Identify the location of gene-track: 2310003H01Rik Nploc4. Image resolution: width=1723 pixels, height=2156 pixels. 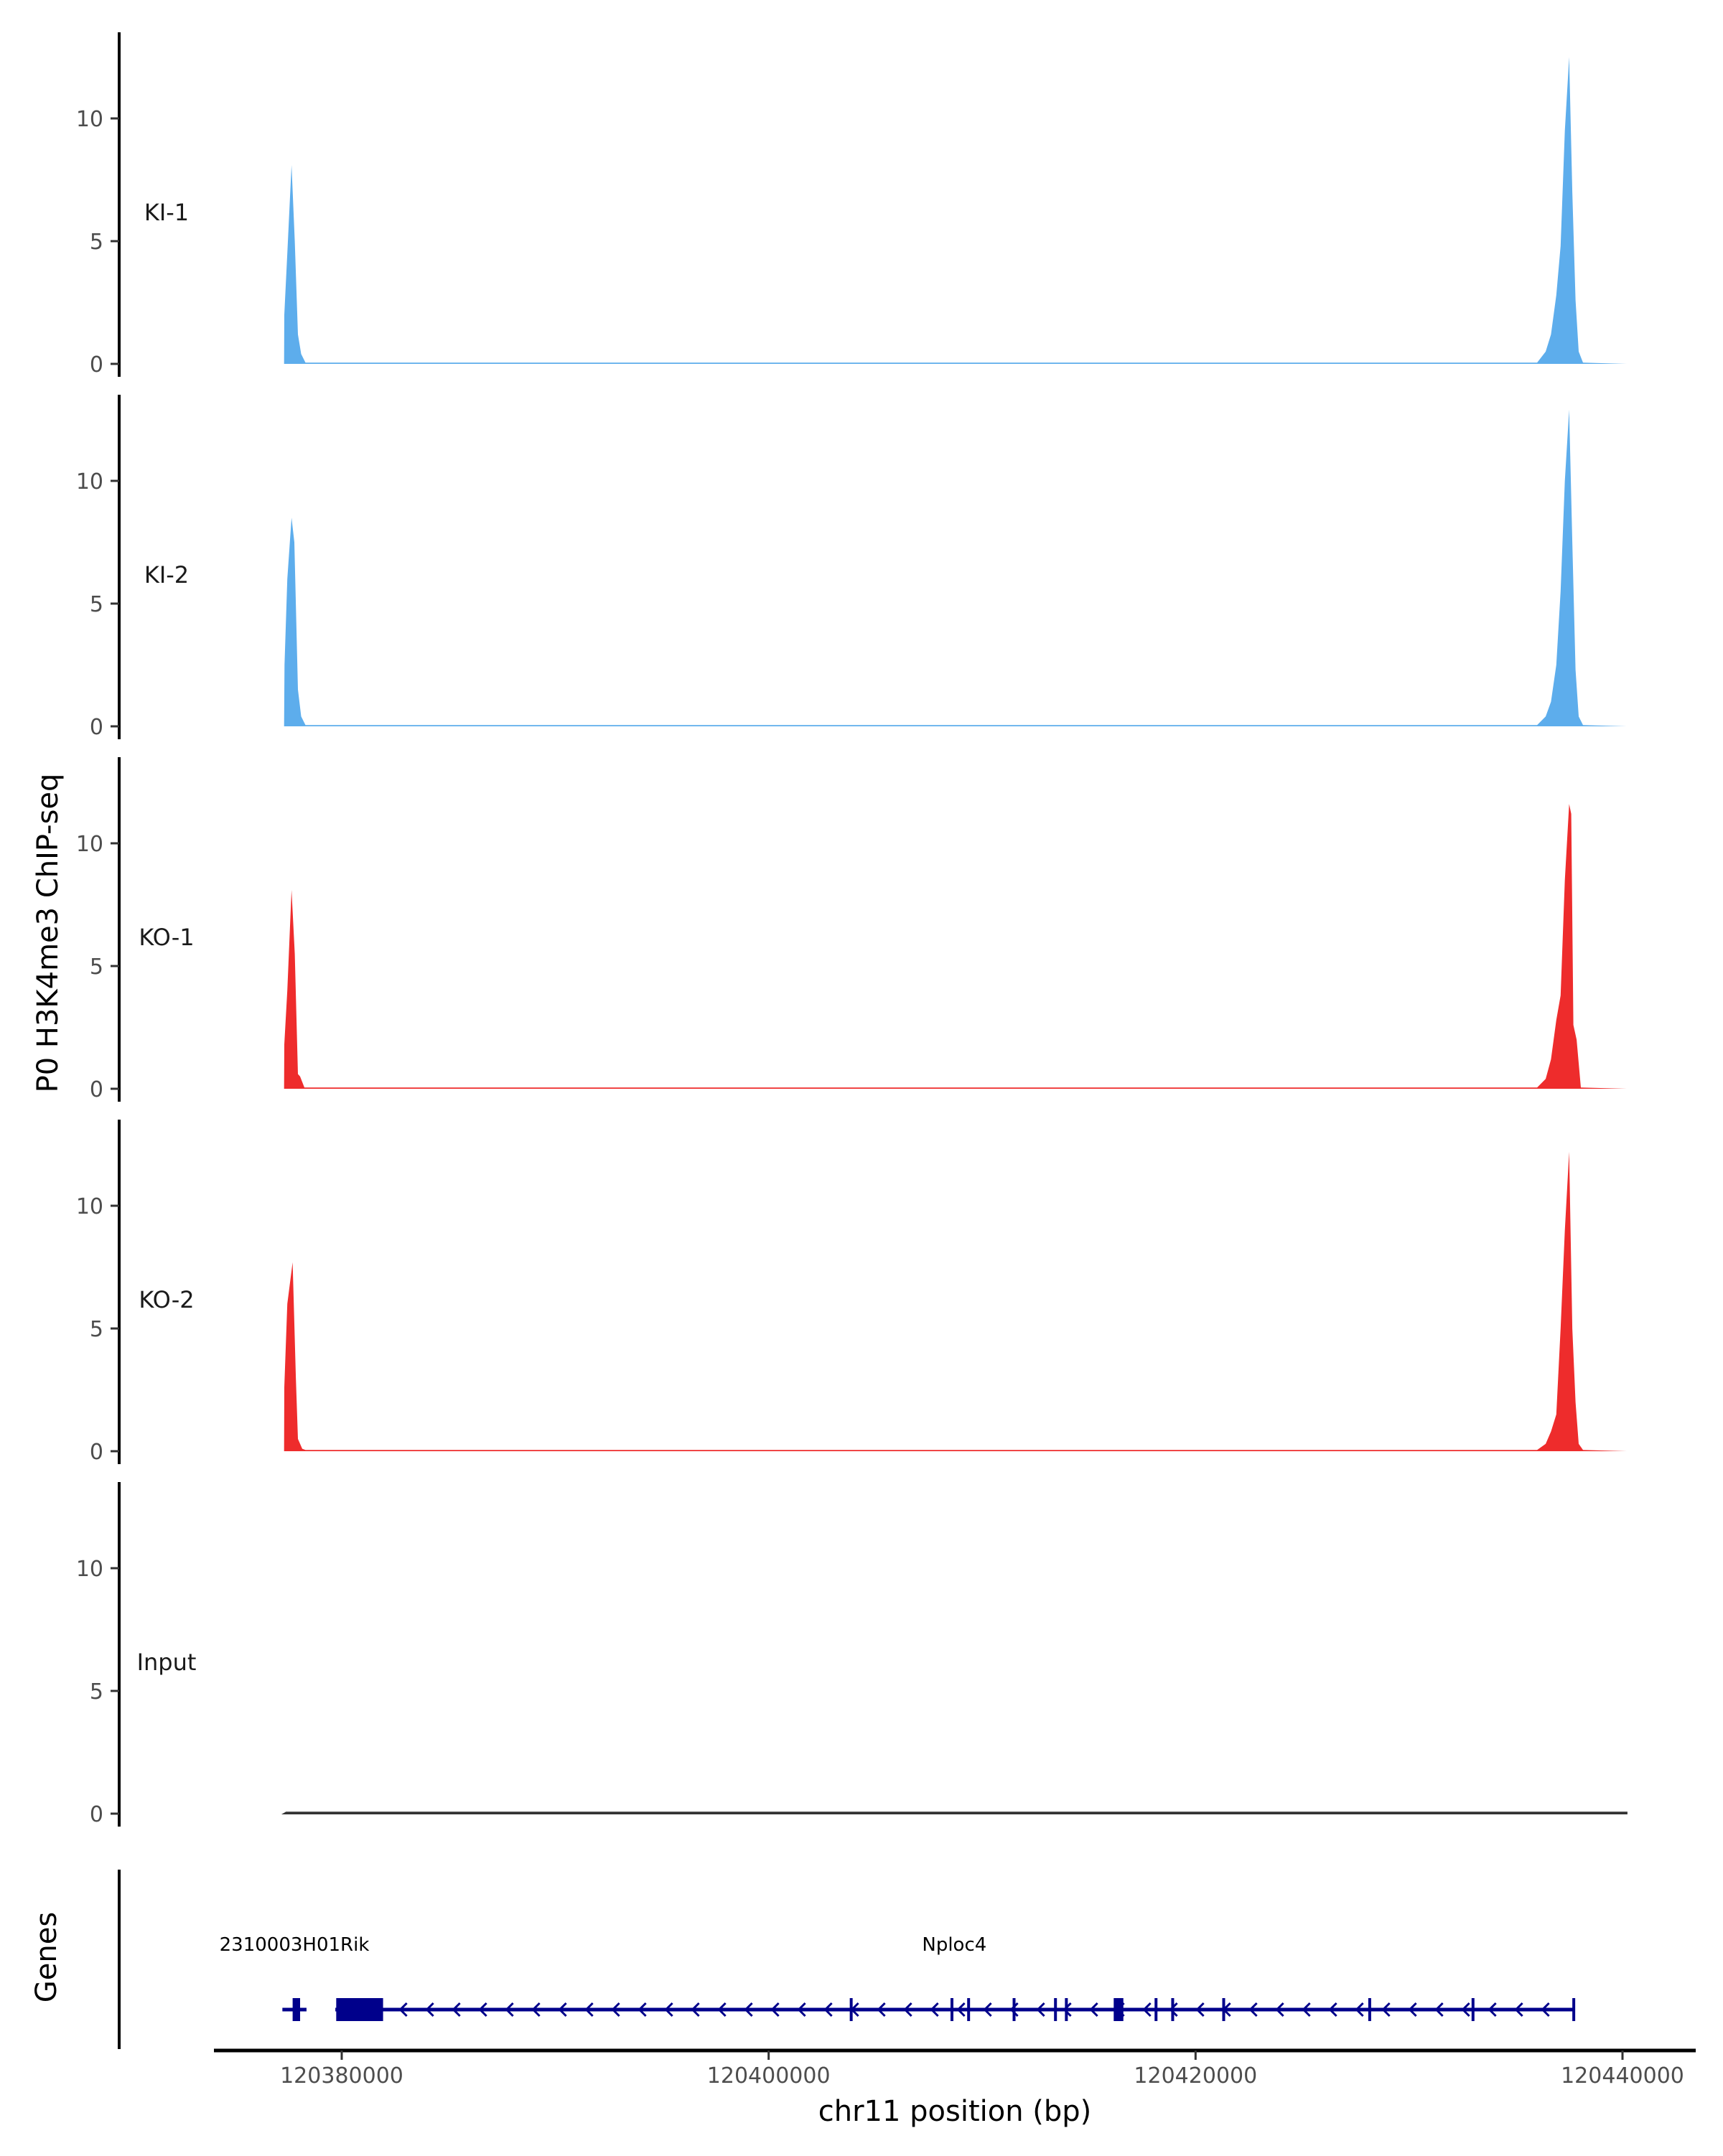
(847, 1959).